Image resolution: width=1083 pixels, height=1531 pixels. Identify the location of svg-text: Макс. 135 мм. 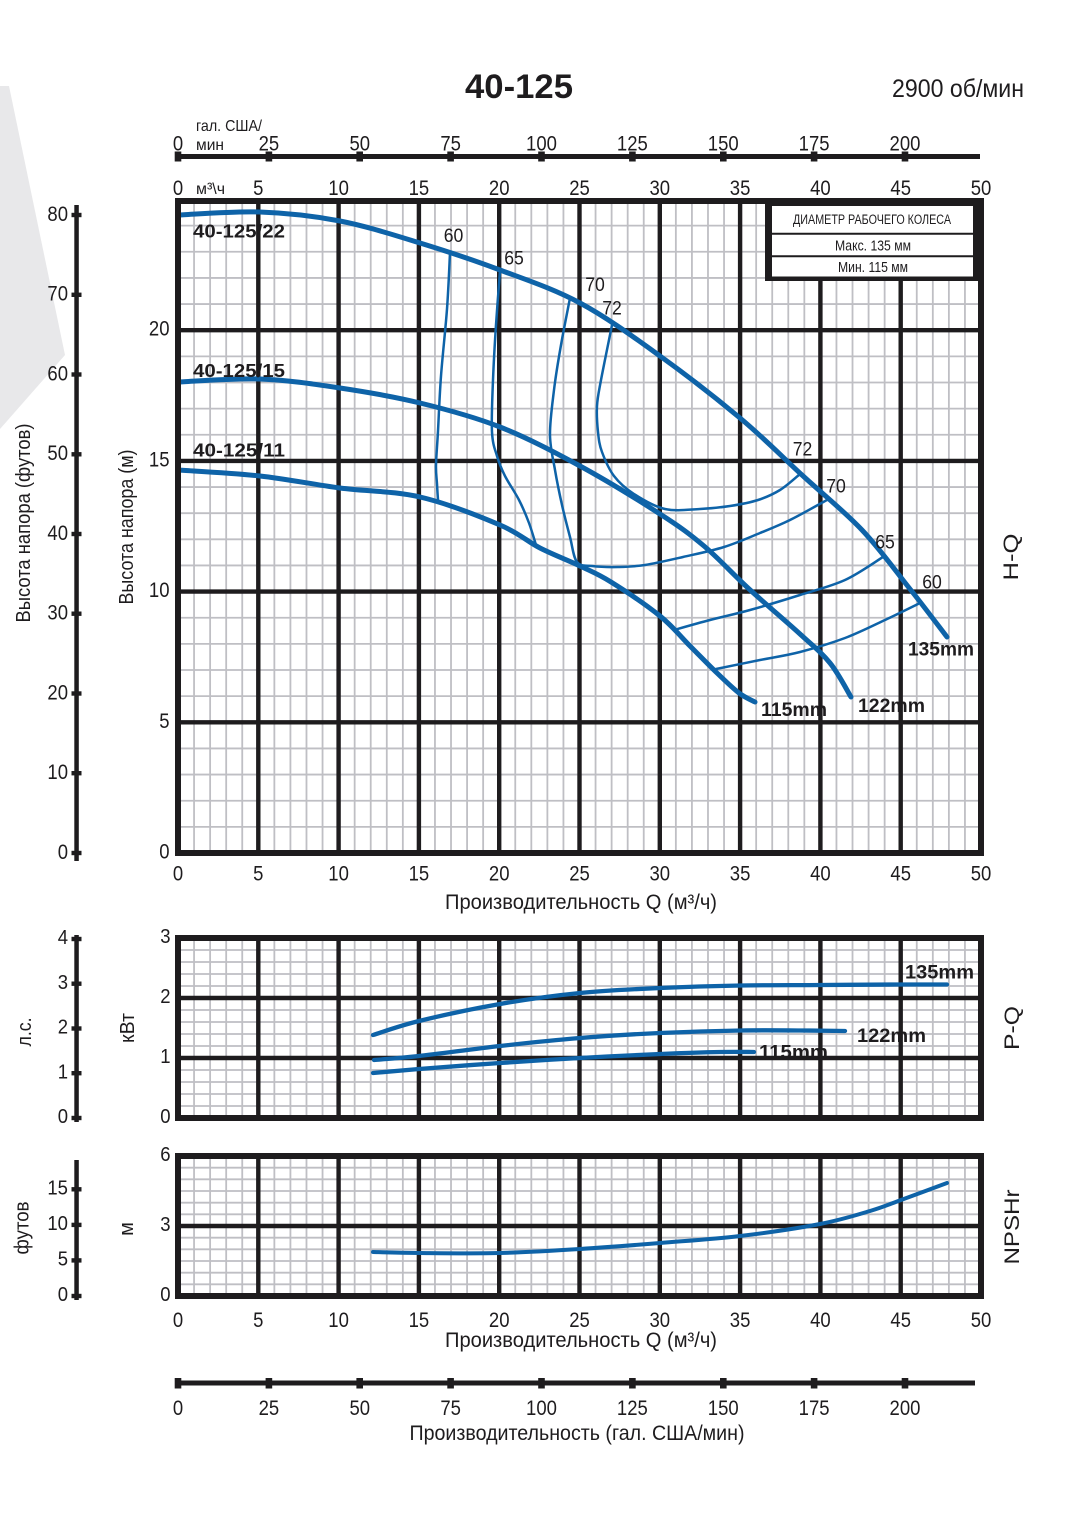
(873, 246).